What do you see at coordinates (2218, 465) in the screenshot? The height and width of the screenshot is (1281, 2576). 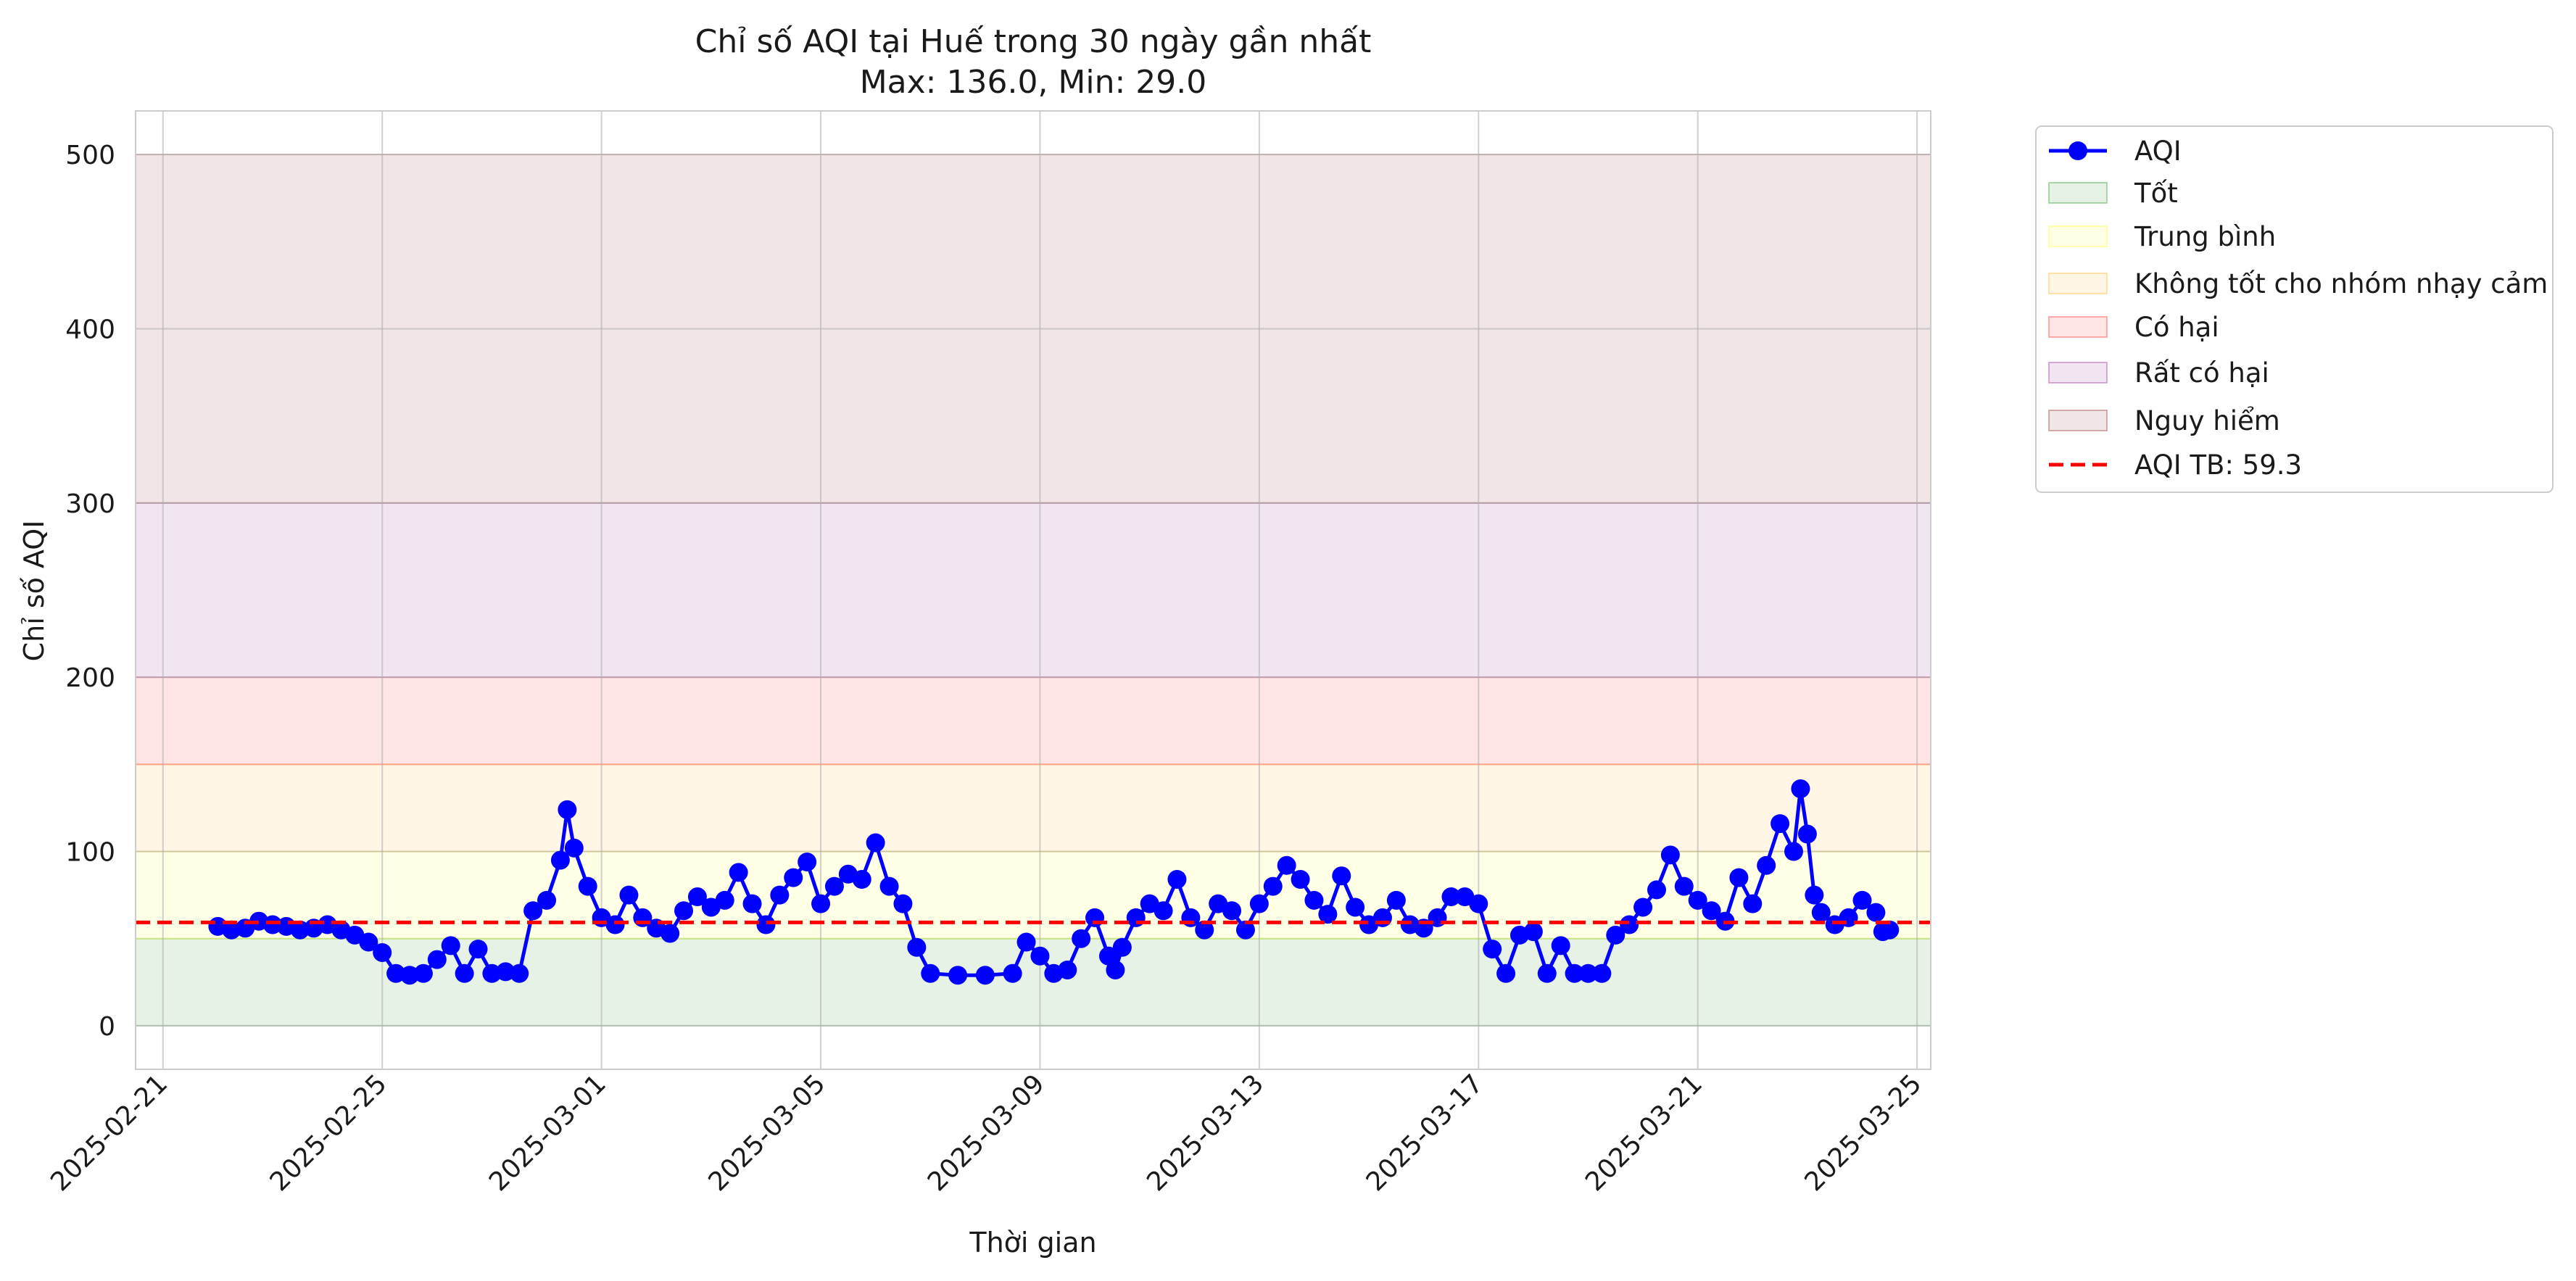 I see `legend-label: AQI TB: 59.3` at bounding box center [2218, 465].